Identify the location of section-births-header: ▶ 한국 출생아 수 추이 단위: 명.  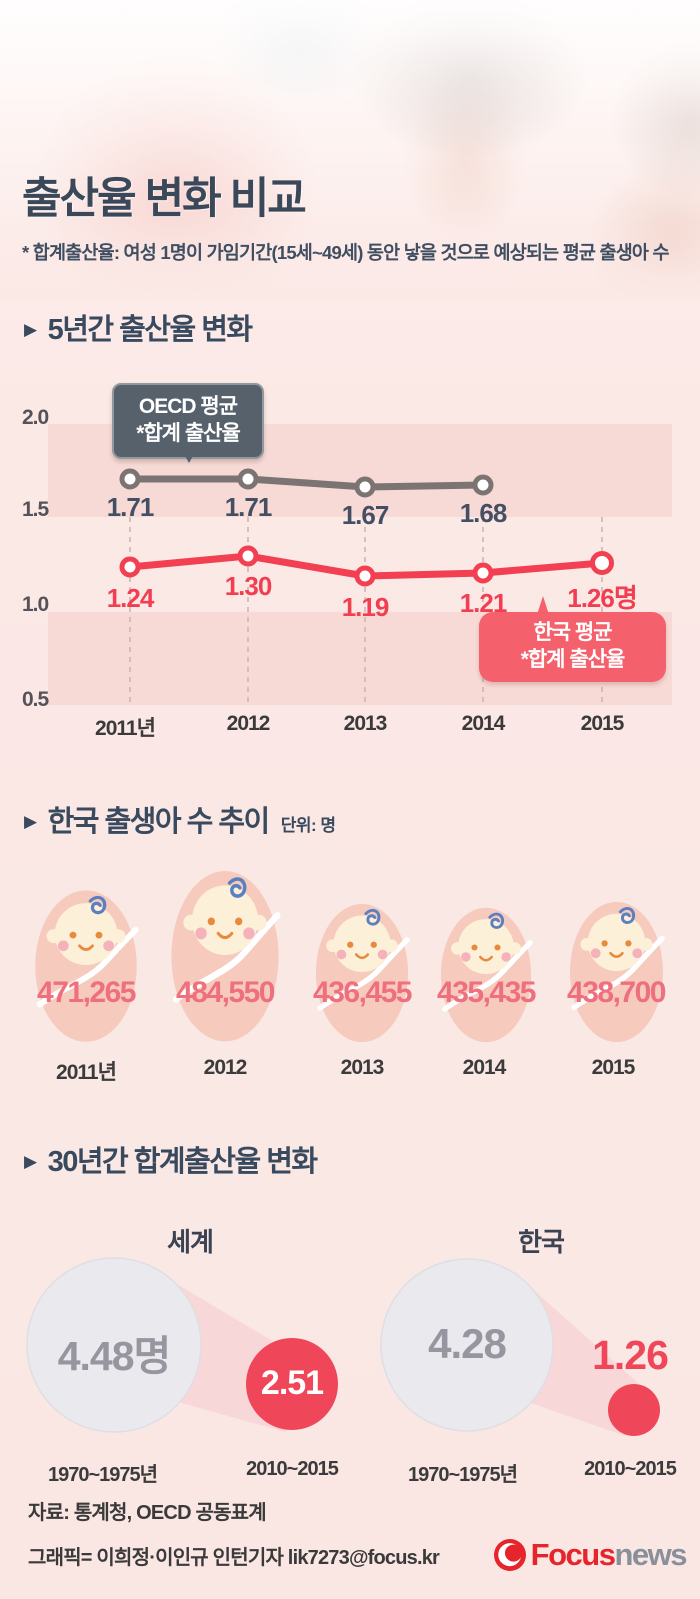
(180, 819).